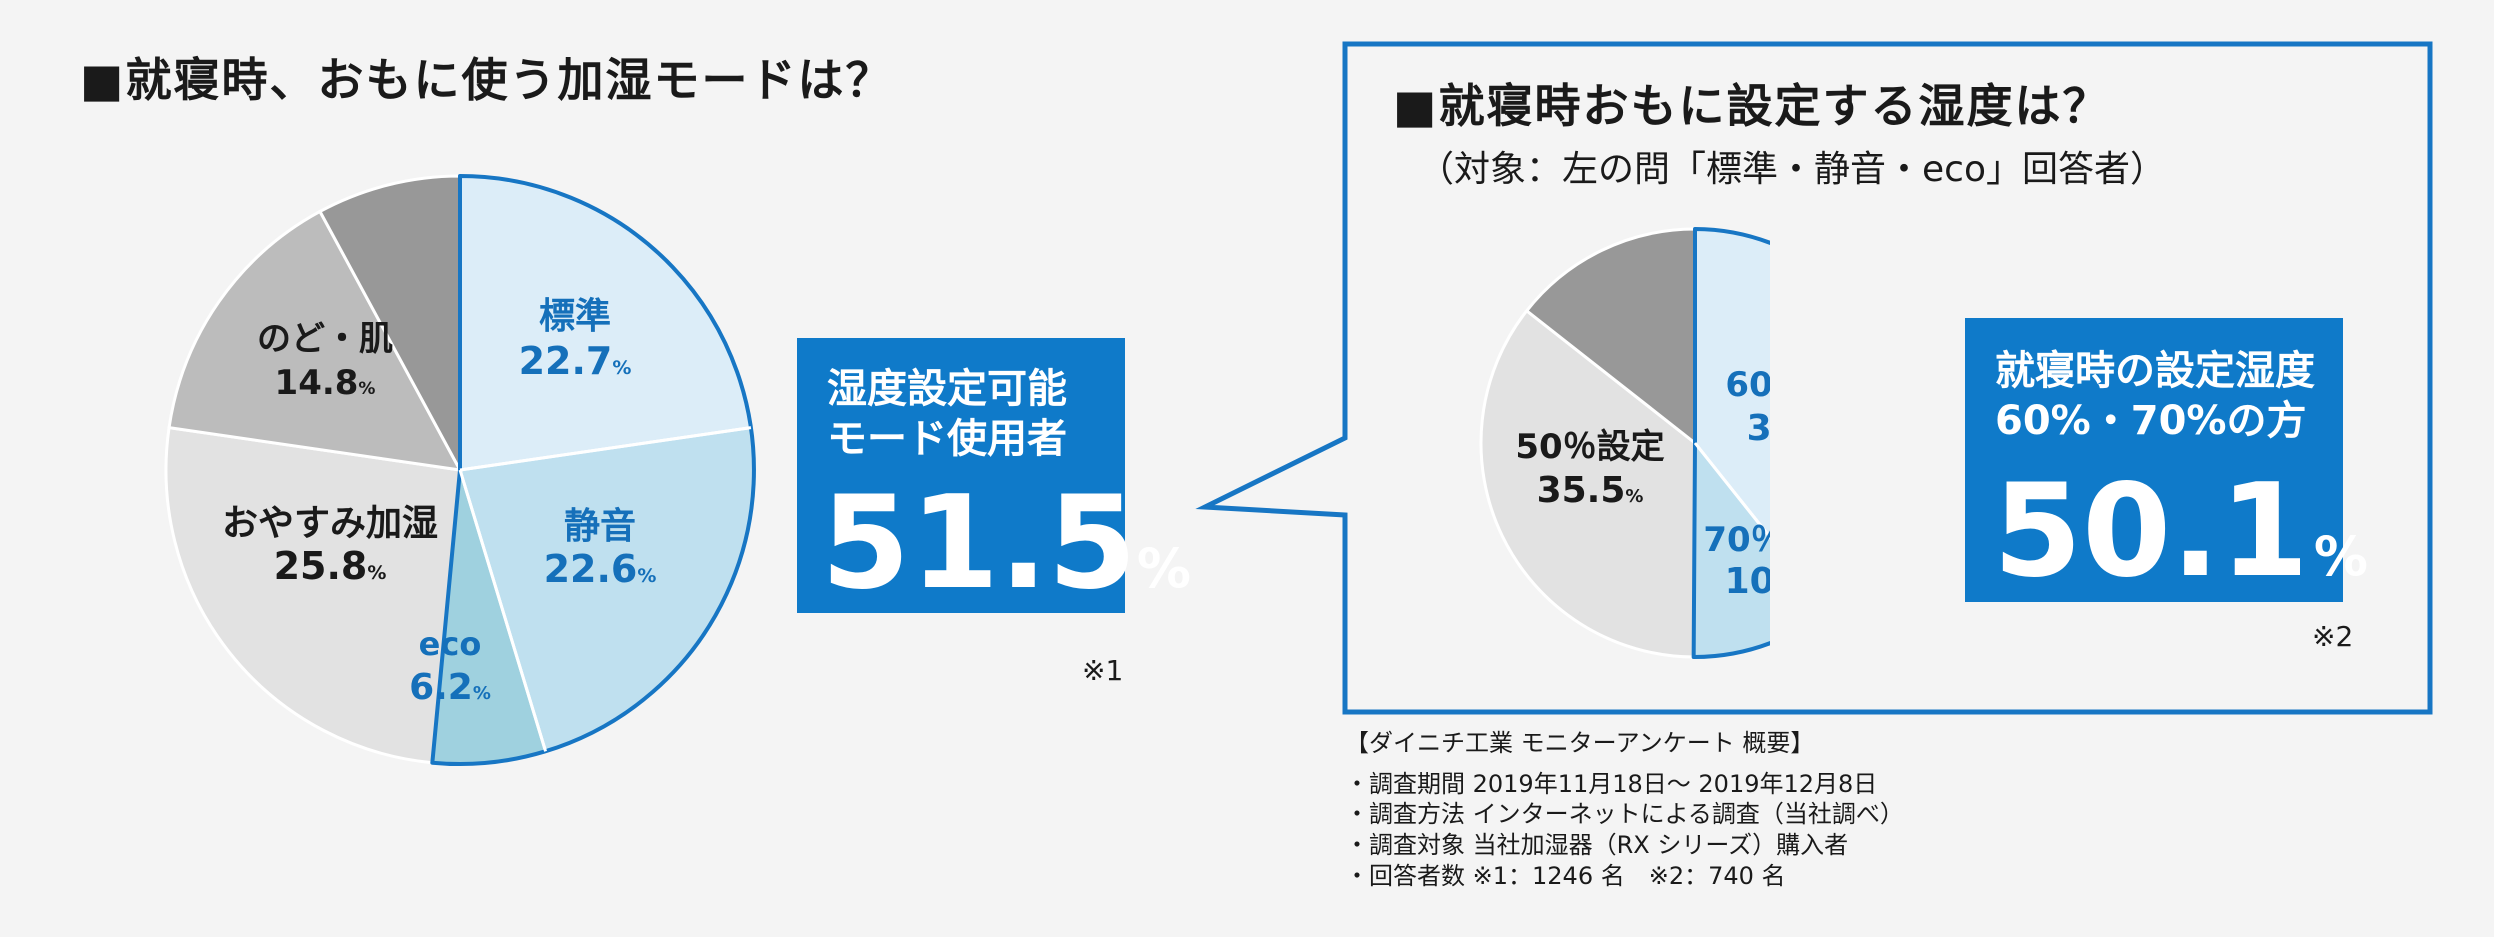 This screenshot has width=2494, height=937. Describe the element at coordinates (2151, 531) in the screenshot. I see `right-callout-value: 50.1` at that location.